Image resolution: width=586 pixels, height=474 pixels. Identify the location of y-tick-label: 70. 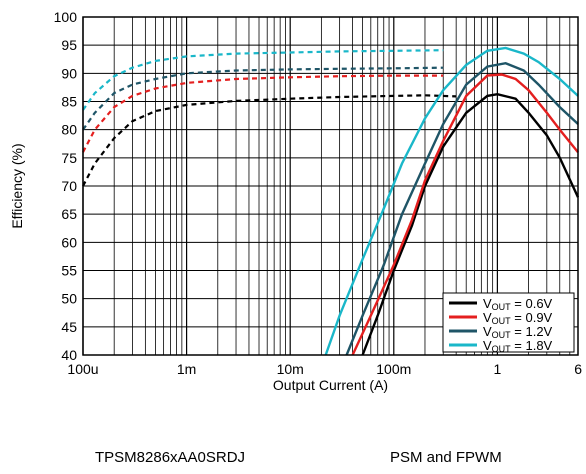
(69, 186).